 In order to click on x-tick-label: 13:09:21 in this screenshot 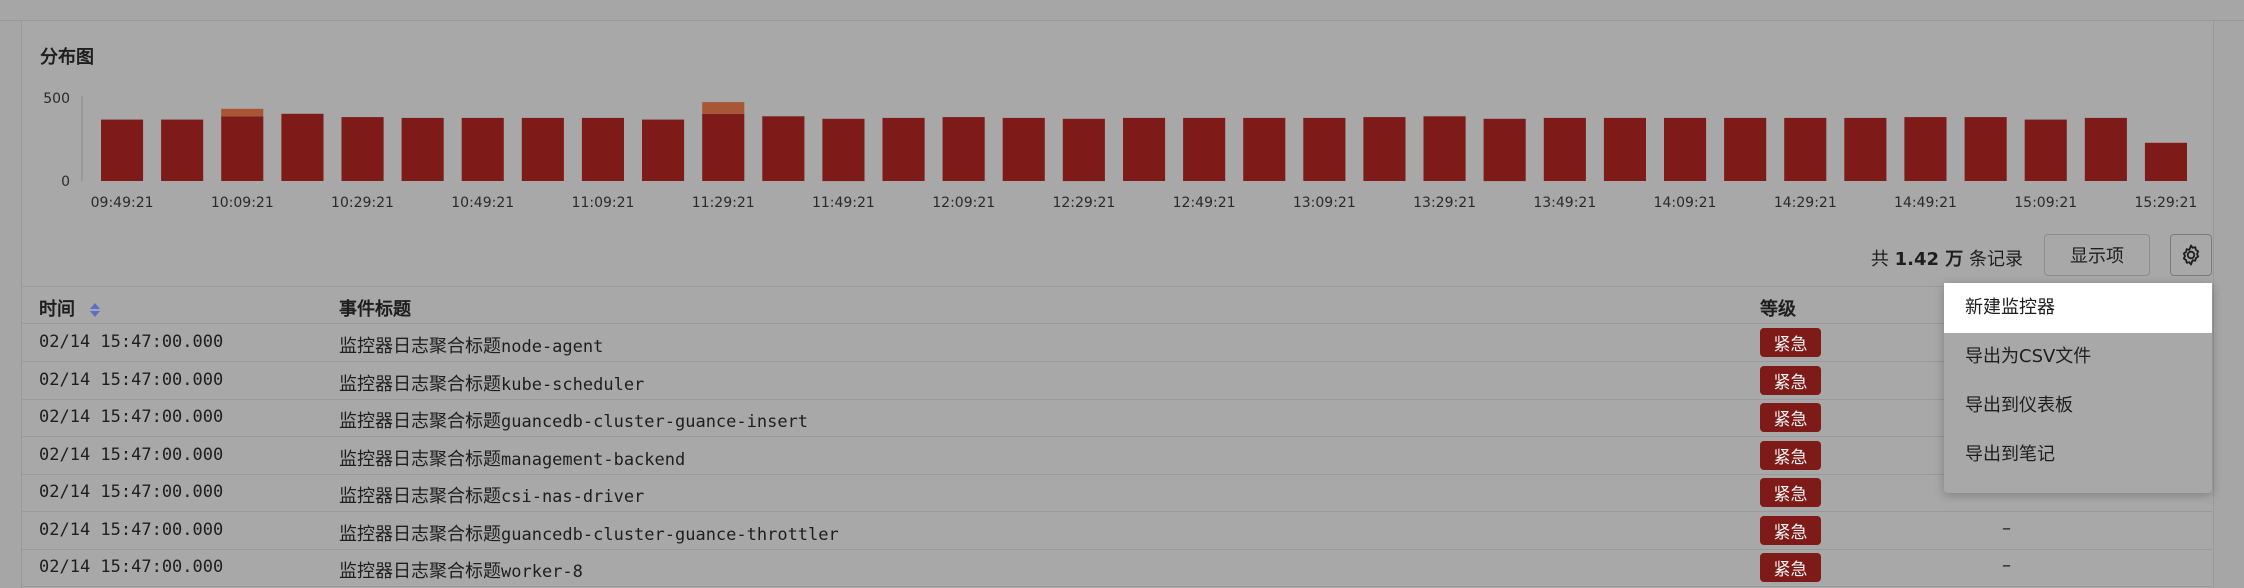, I will do `click(1324, 203)`.